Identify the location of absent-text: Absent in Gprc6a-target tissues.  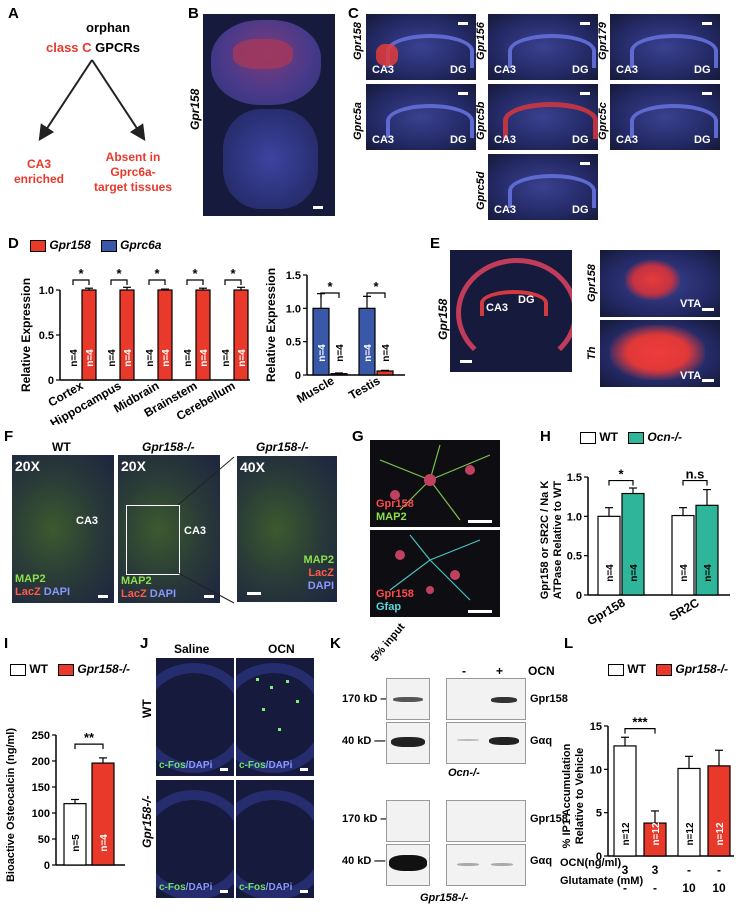
(133, 172).